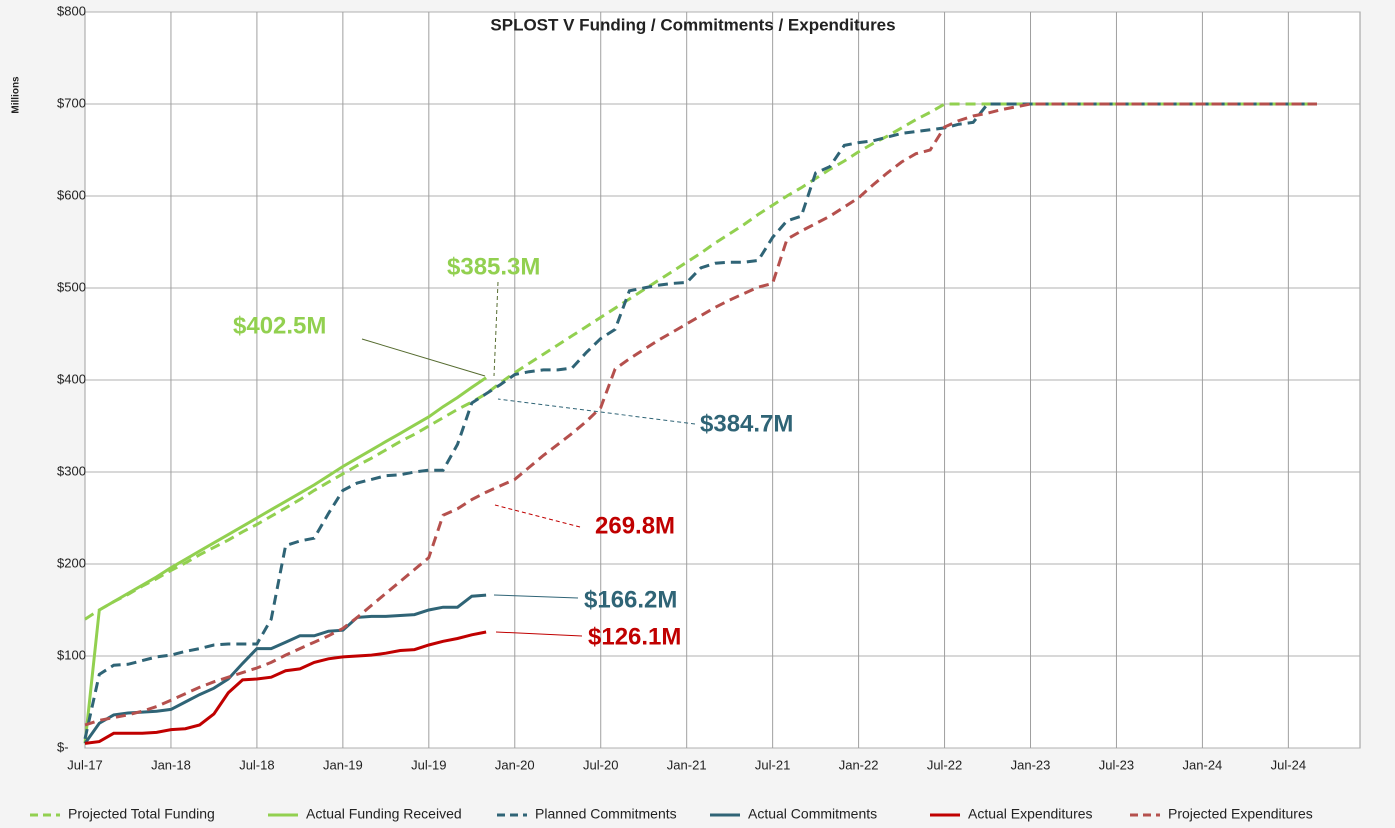 This screenshot has height=828, width=1395. Describe the element at coordinates (515, 764) in the screenshot. I see `x-tick-label: Jan-20` at that location.